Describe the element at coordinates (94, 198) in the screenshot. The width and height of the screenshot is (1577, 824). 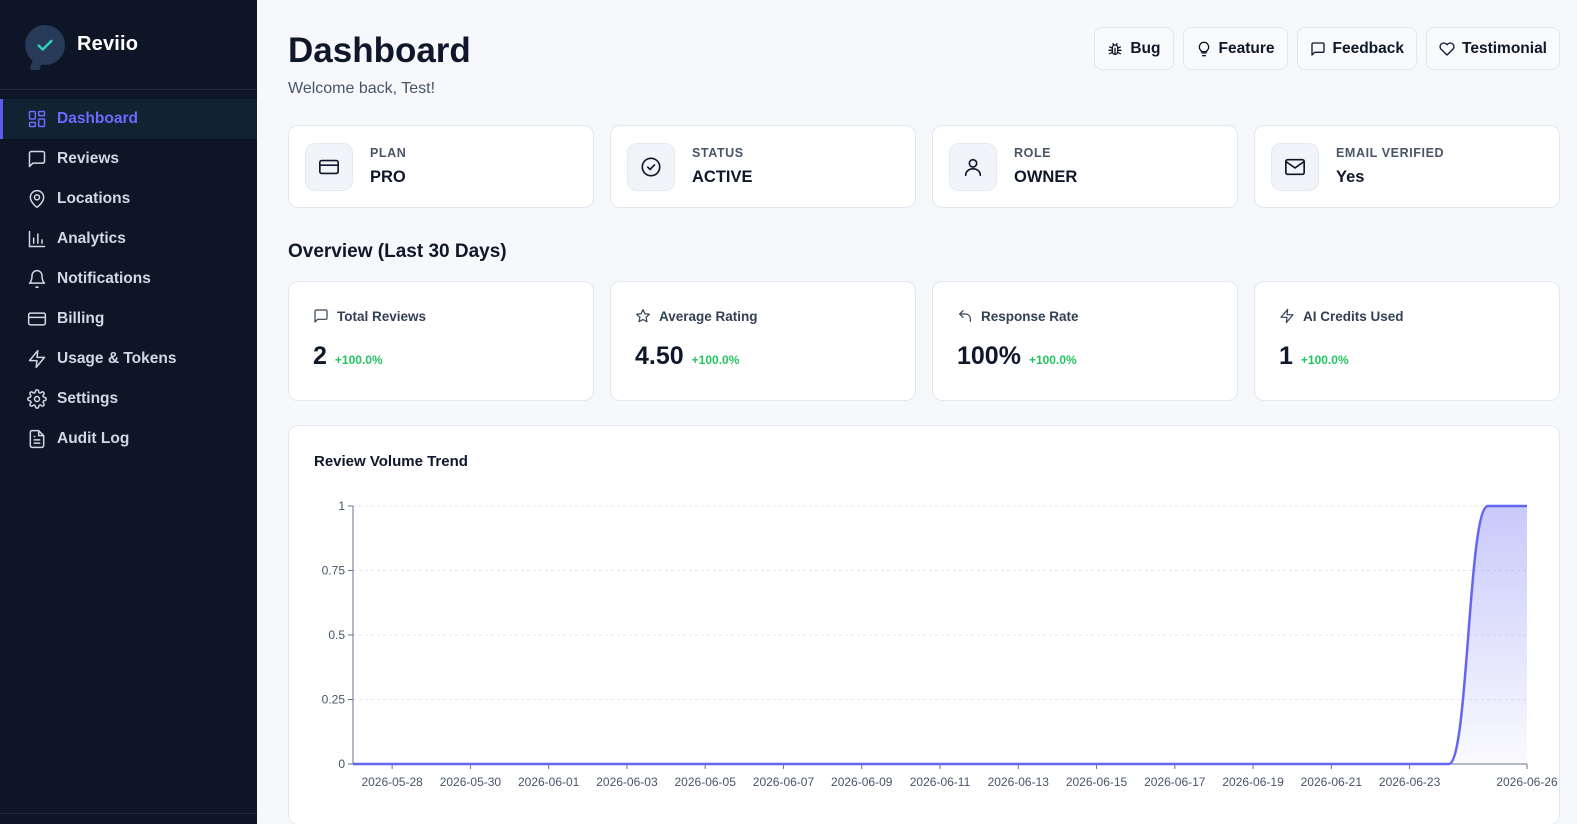
I see `sidebar-item-label: Locations` at that location.